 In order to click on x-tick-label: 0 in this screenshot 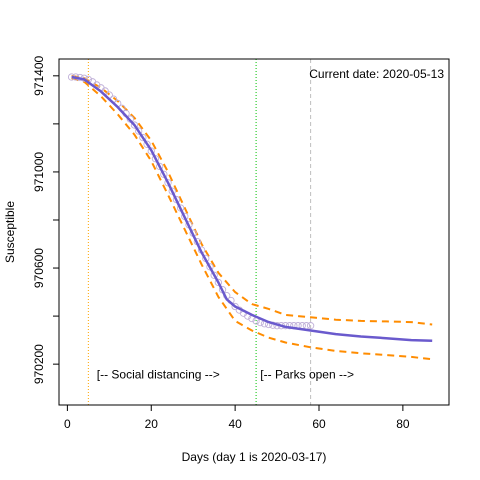, I will do `click(67, 424)`.